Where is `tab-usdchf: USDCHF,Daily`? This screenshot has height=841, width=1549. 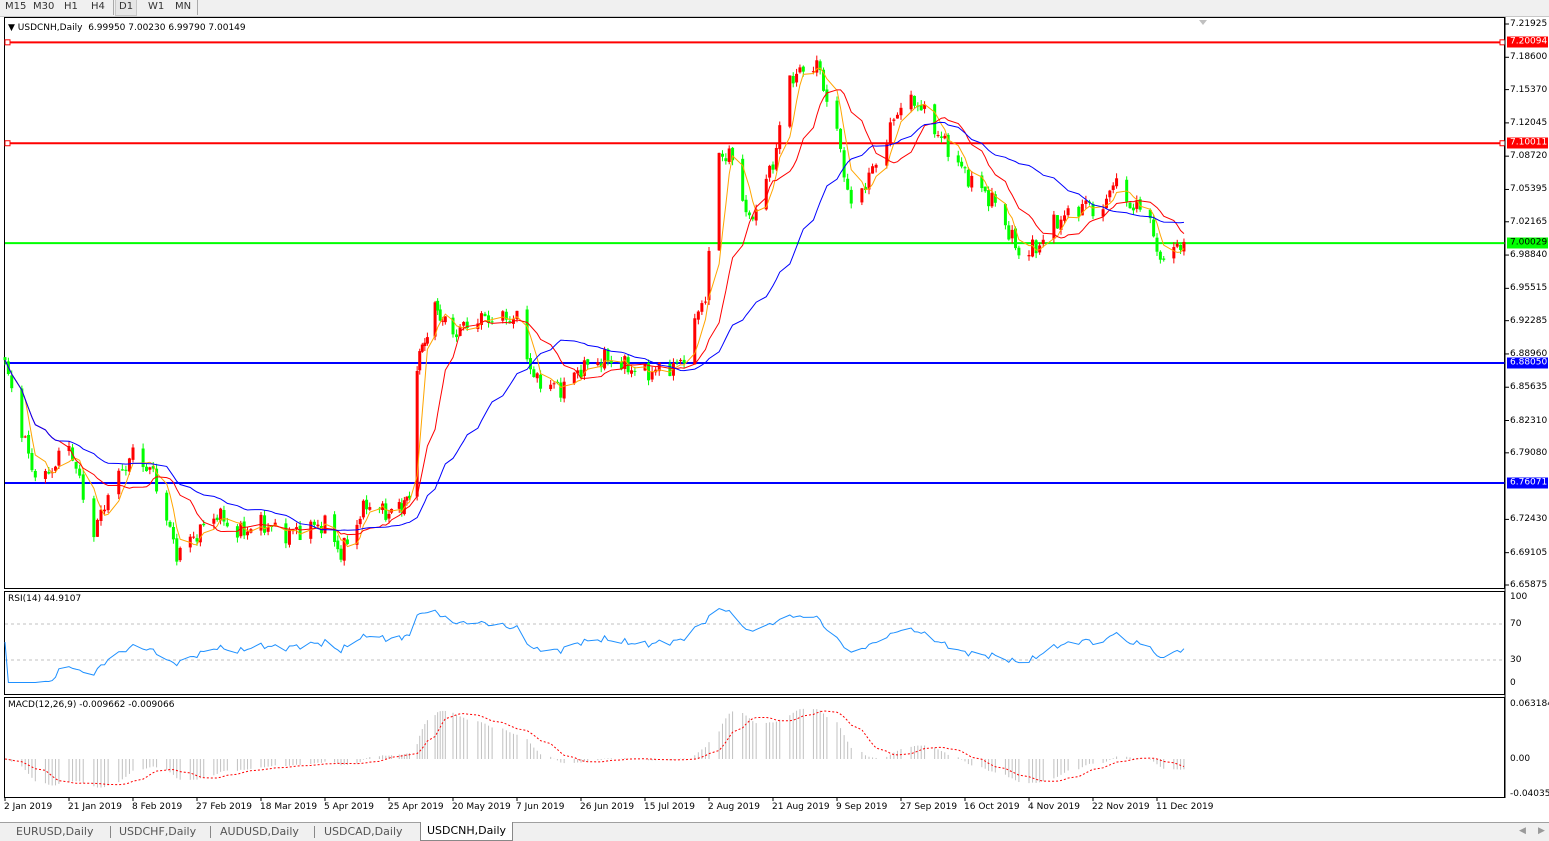
tab-usdchf: USDCHF,Daily is located at coordinates (158, 831).